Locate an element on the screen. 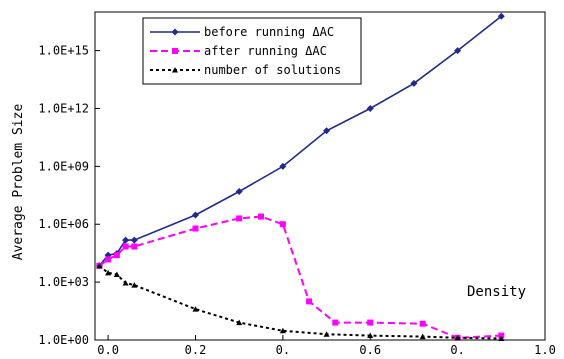  legend-entry: before running ΔAC is located at coordinates (242, 32).